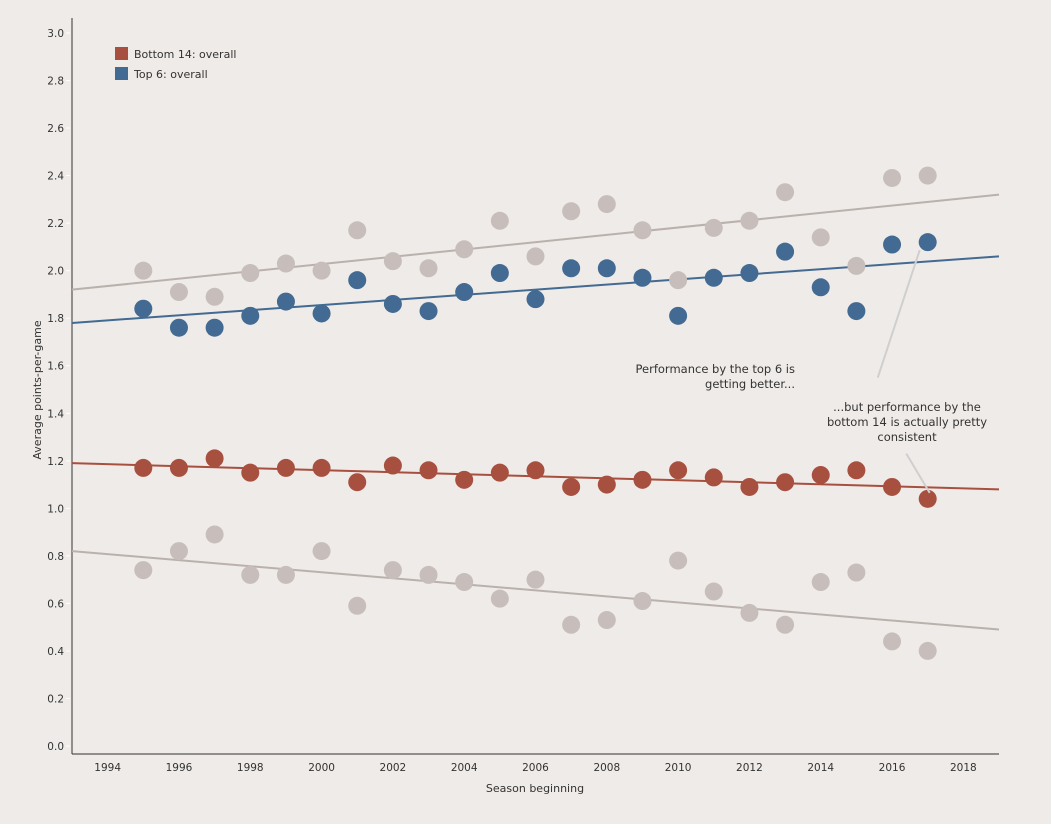 This screenshot has width=1051, height=824. What do you see at coordinates (606, 768) in the screenshot?
I see `x-tick-label: 2008` at bounding box center [606, 768].